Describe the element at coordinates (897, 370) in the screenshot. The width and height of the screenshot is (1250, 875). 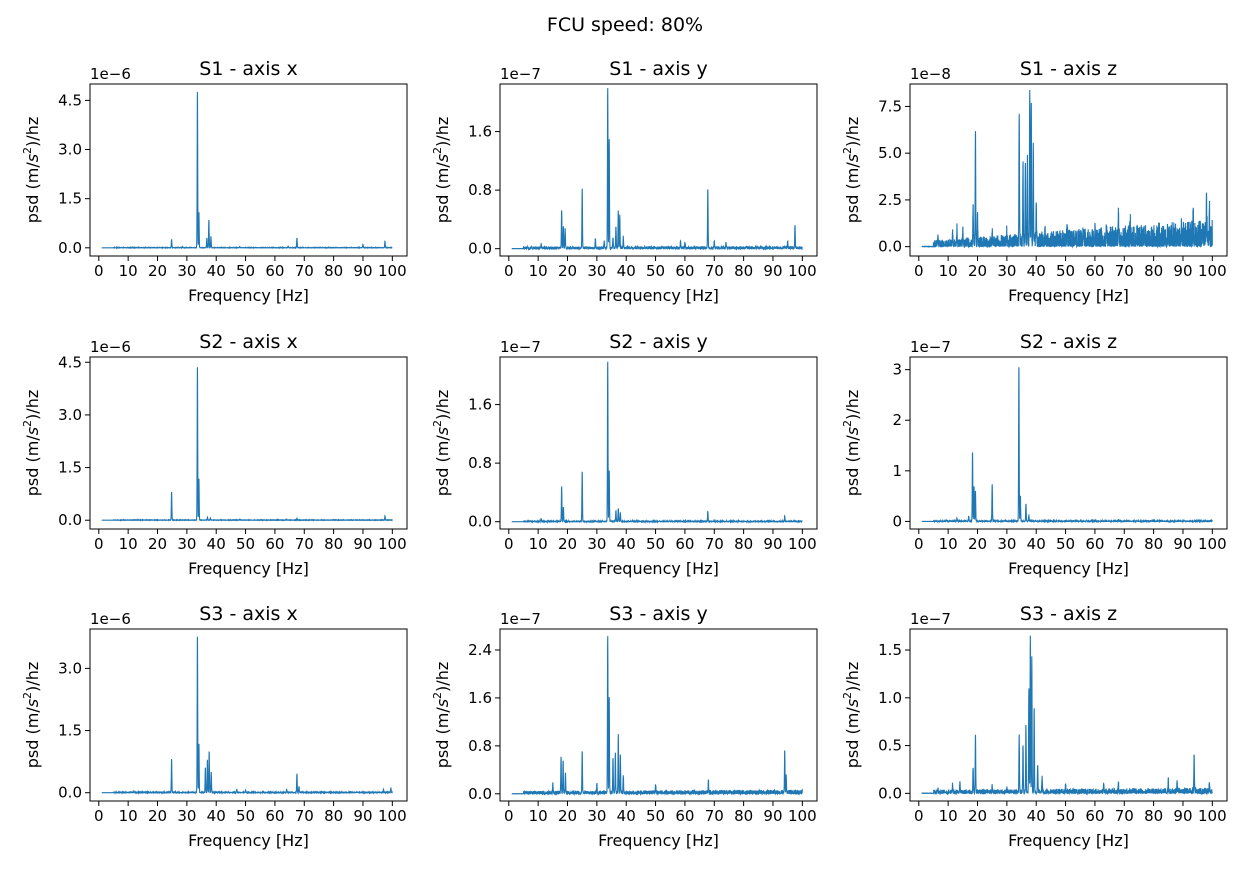
I see `y-tick-label: 3` at that location.